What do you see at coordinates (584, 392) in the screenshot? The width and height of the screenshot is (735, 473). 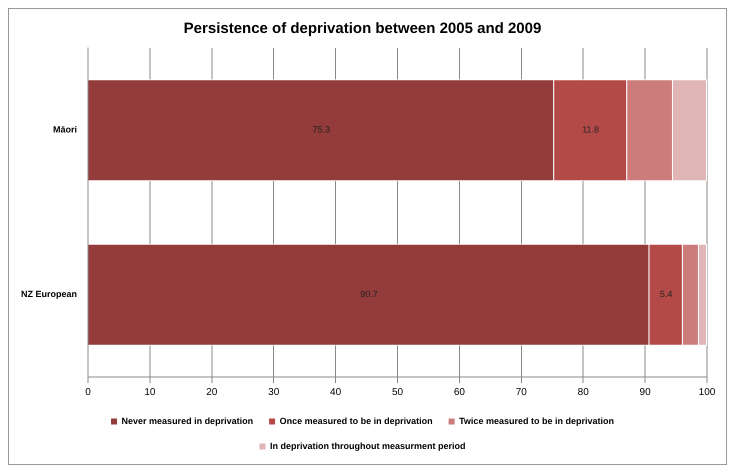 I see `x-tick-label: 80` at bounding box center [584, 392].